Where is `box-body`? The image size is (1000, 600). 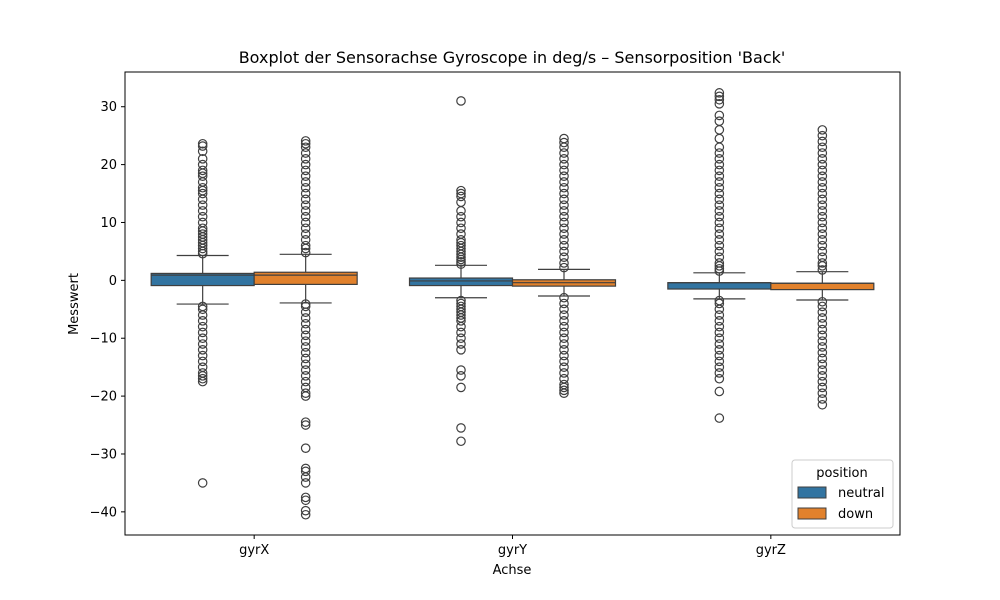 box-body is located at coordinates (822, 286).